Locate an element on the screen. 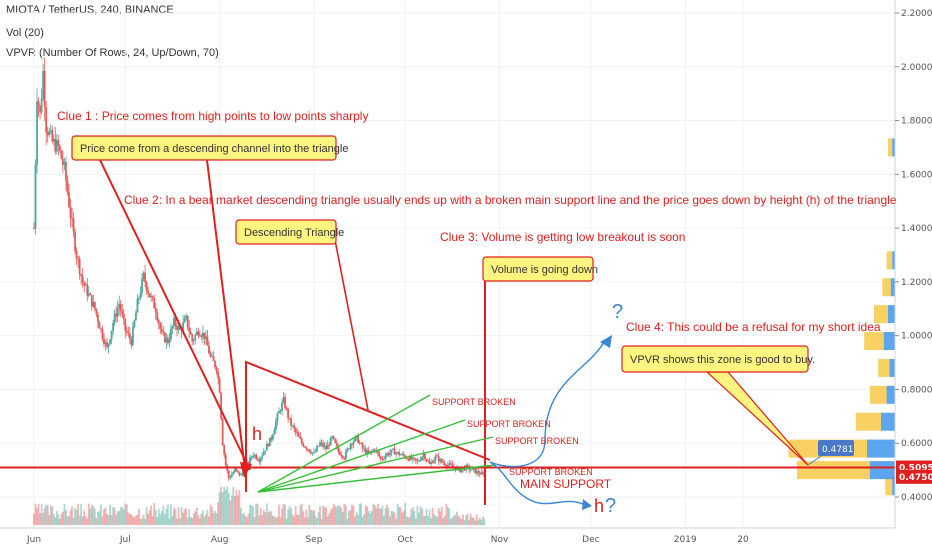  support-broken-label: SUPPORT BROKEN is located at coordinates (509, 424).